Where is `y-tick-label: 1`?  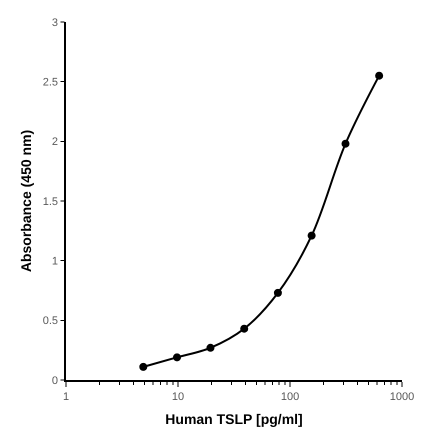 y-tick-label: 1 is located at coordinates (55, 262).